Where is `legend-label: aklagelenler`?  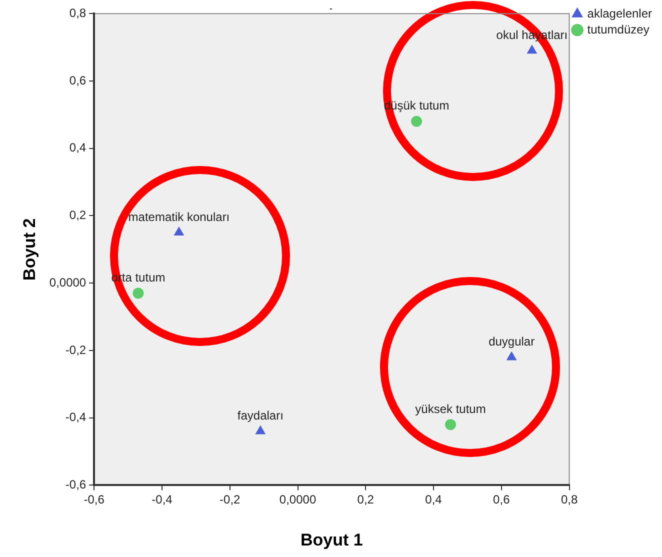 legend-label: aklagelenler is located at coordinates (619, 13).